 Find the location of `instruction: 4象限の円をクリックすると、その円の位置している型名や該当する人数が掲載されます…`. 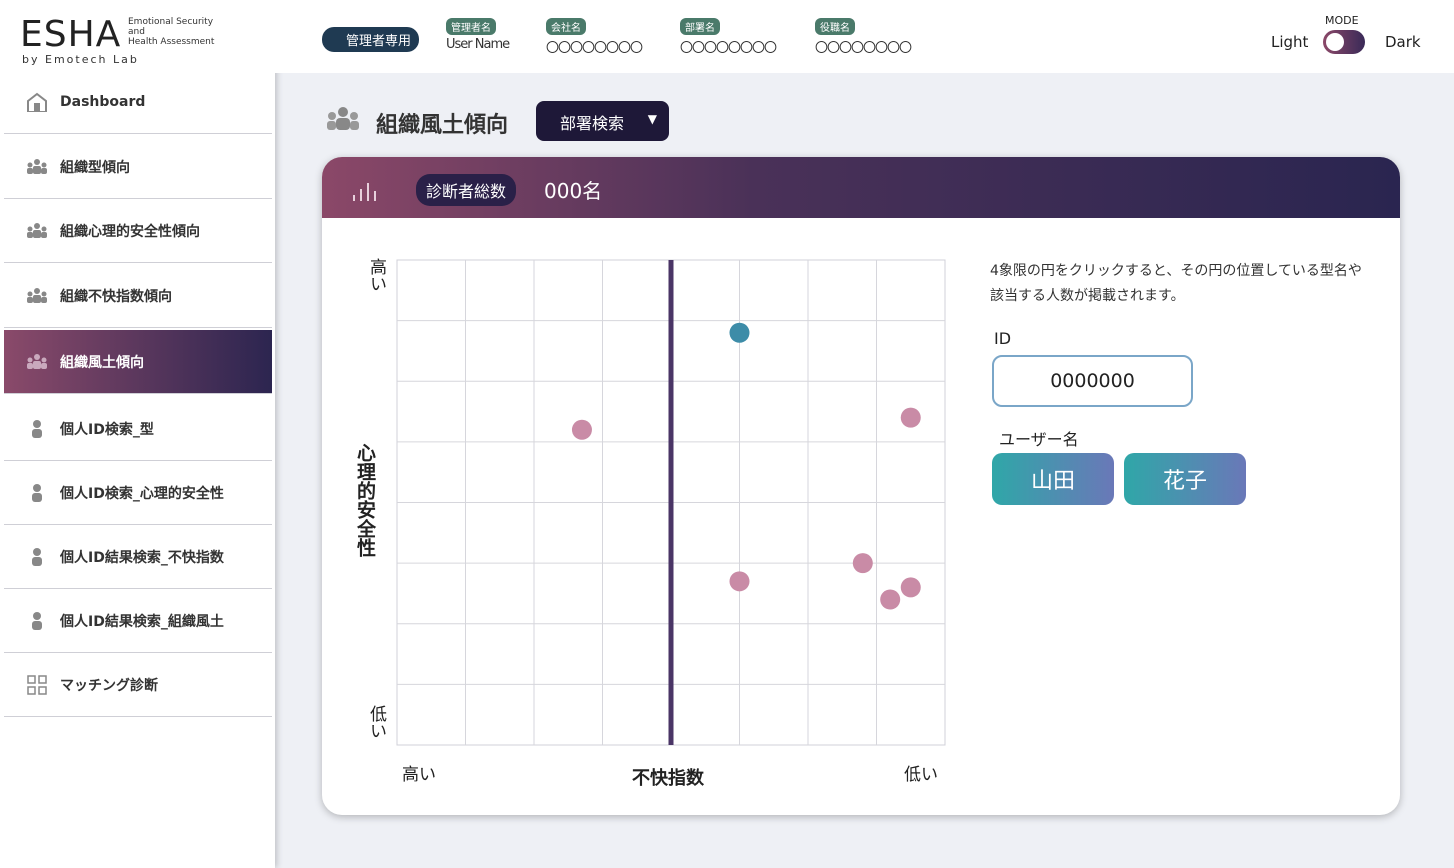

instruction: 4象限の円をクリックすると、その円の位置している型名や該当する人数が掲載されます… is located at coordinates (1176, 283).